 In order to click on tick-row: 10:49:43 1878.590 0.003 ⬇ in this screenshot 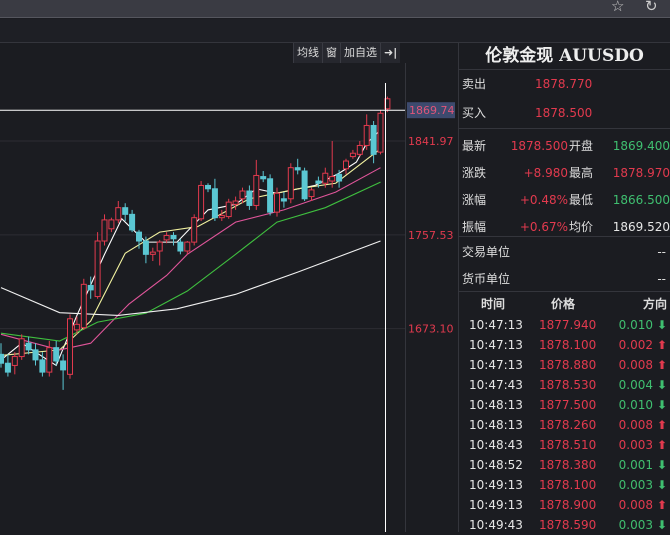, I will do `click(564, 525)`.